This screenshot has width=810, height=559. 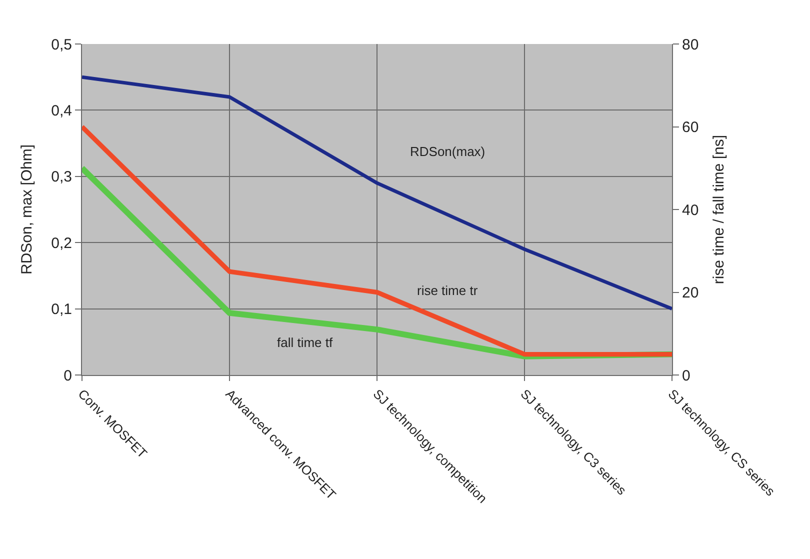 What do you see at coordinates (27, 209) in the screenshot?
I see `y-axis-title: RDSon, max [Ohm]` at bounding box center [27, 209].